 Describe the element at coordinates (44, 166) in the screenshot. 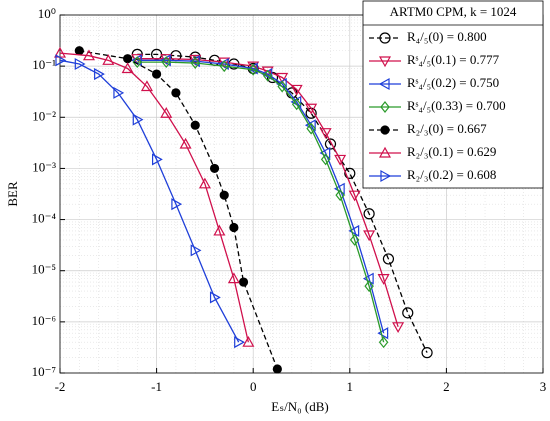

I see `y-tick-label: 10⁻³` at that location.